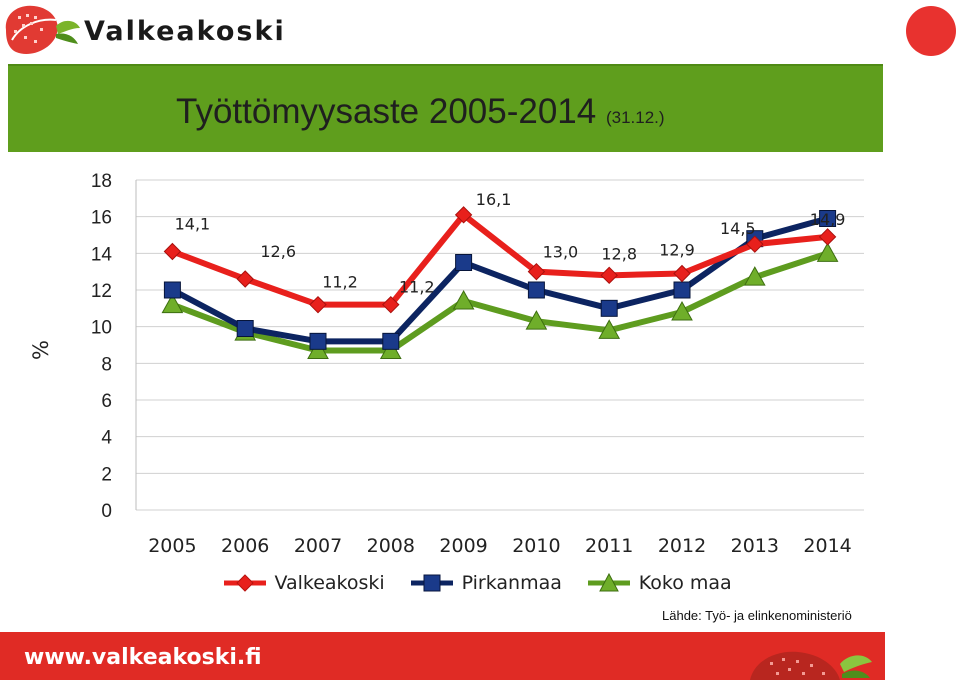  Describe the element at coordinates (106, 364) in the screenshot. I see `y-tick-label: 8` at that location.